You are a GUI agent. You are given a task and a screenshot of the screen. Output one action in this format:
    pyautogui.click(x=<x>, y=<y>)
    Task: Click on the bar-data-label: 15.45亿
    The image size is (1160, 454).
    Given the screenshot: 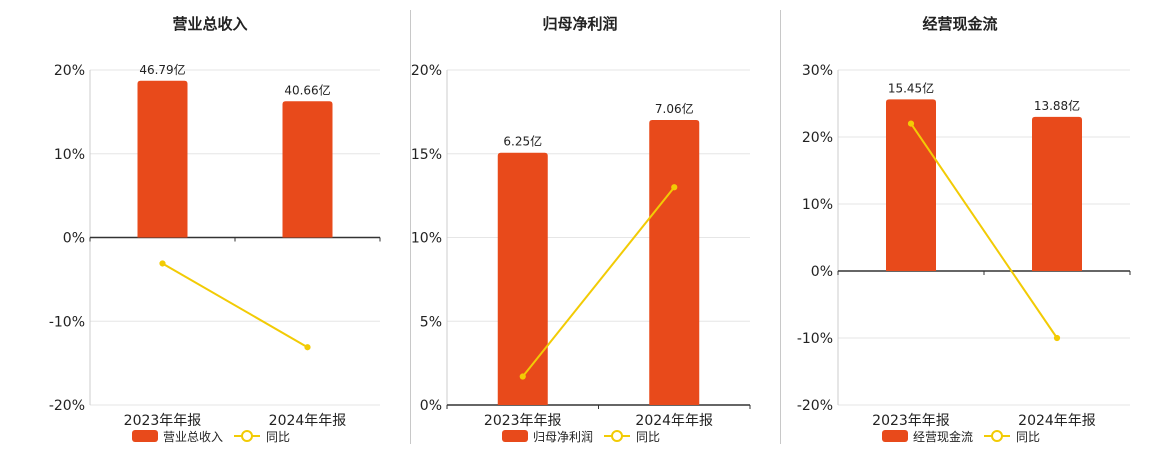 What is the action you would take?
    pyautogui.click(x=911, y=87)
    